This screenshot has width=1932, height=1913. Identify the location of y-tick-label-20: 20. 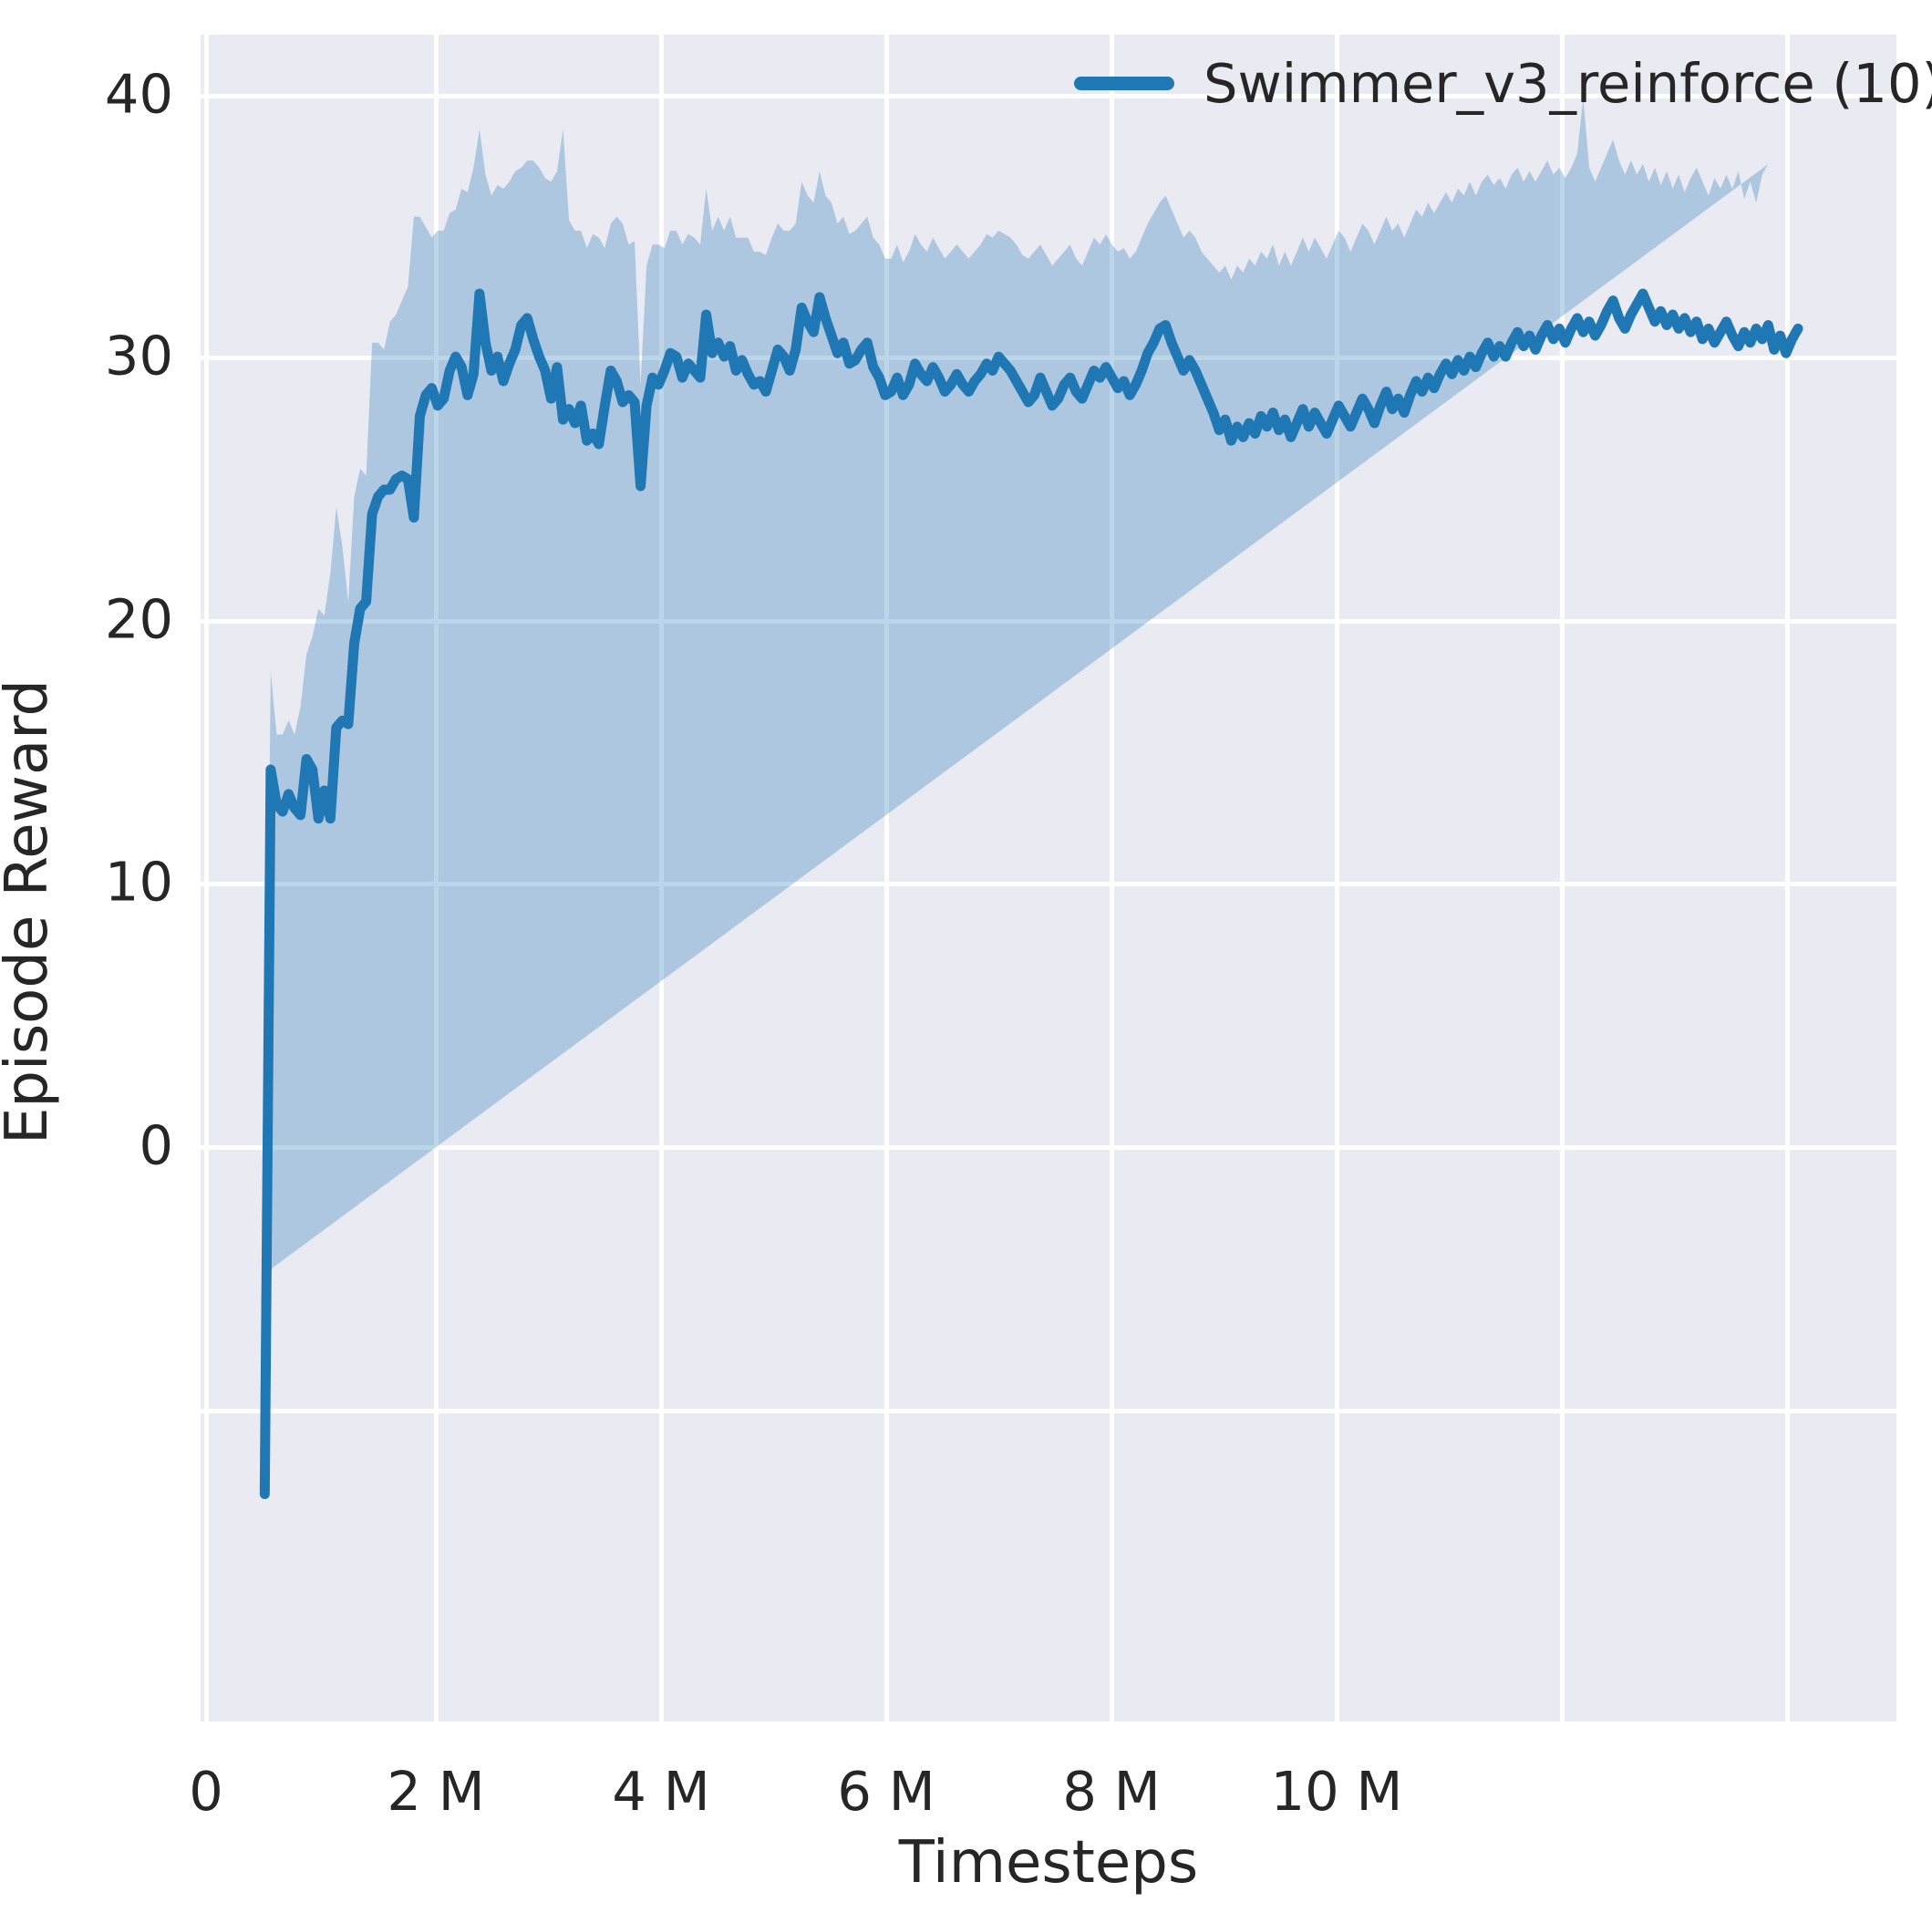
(139, 619).